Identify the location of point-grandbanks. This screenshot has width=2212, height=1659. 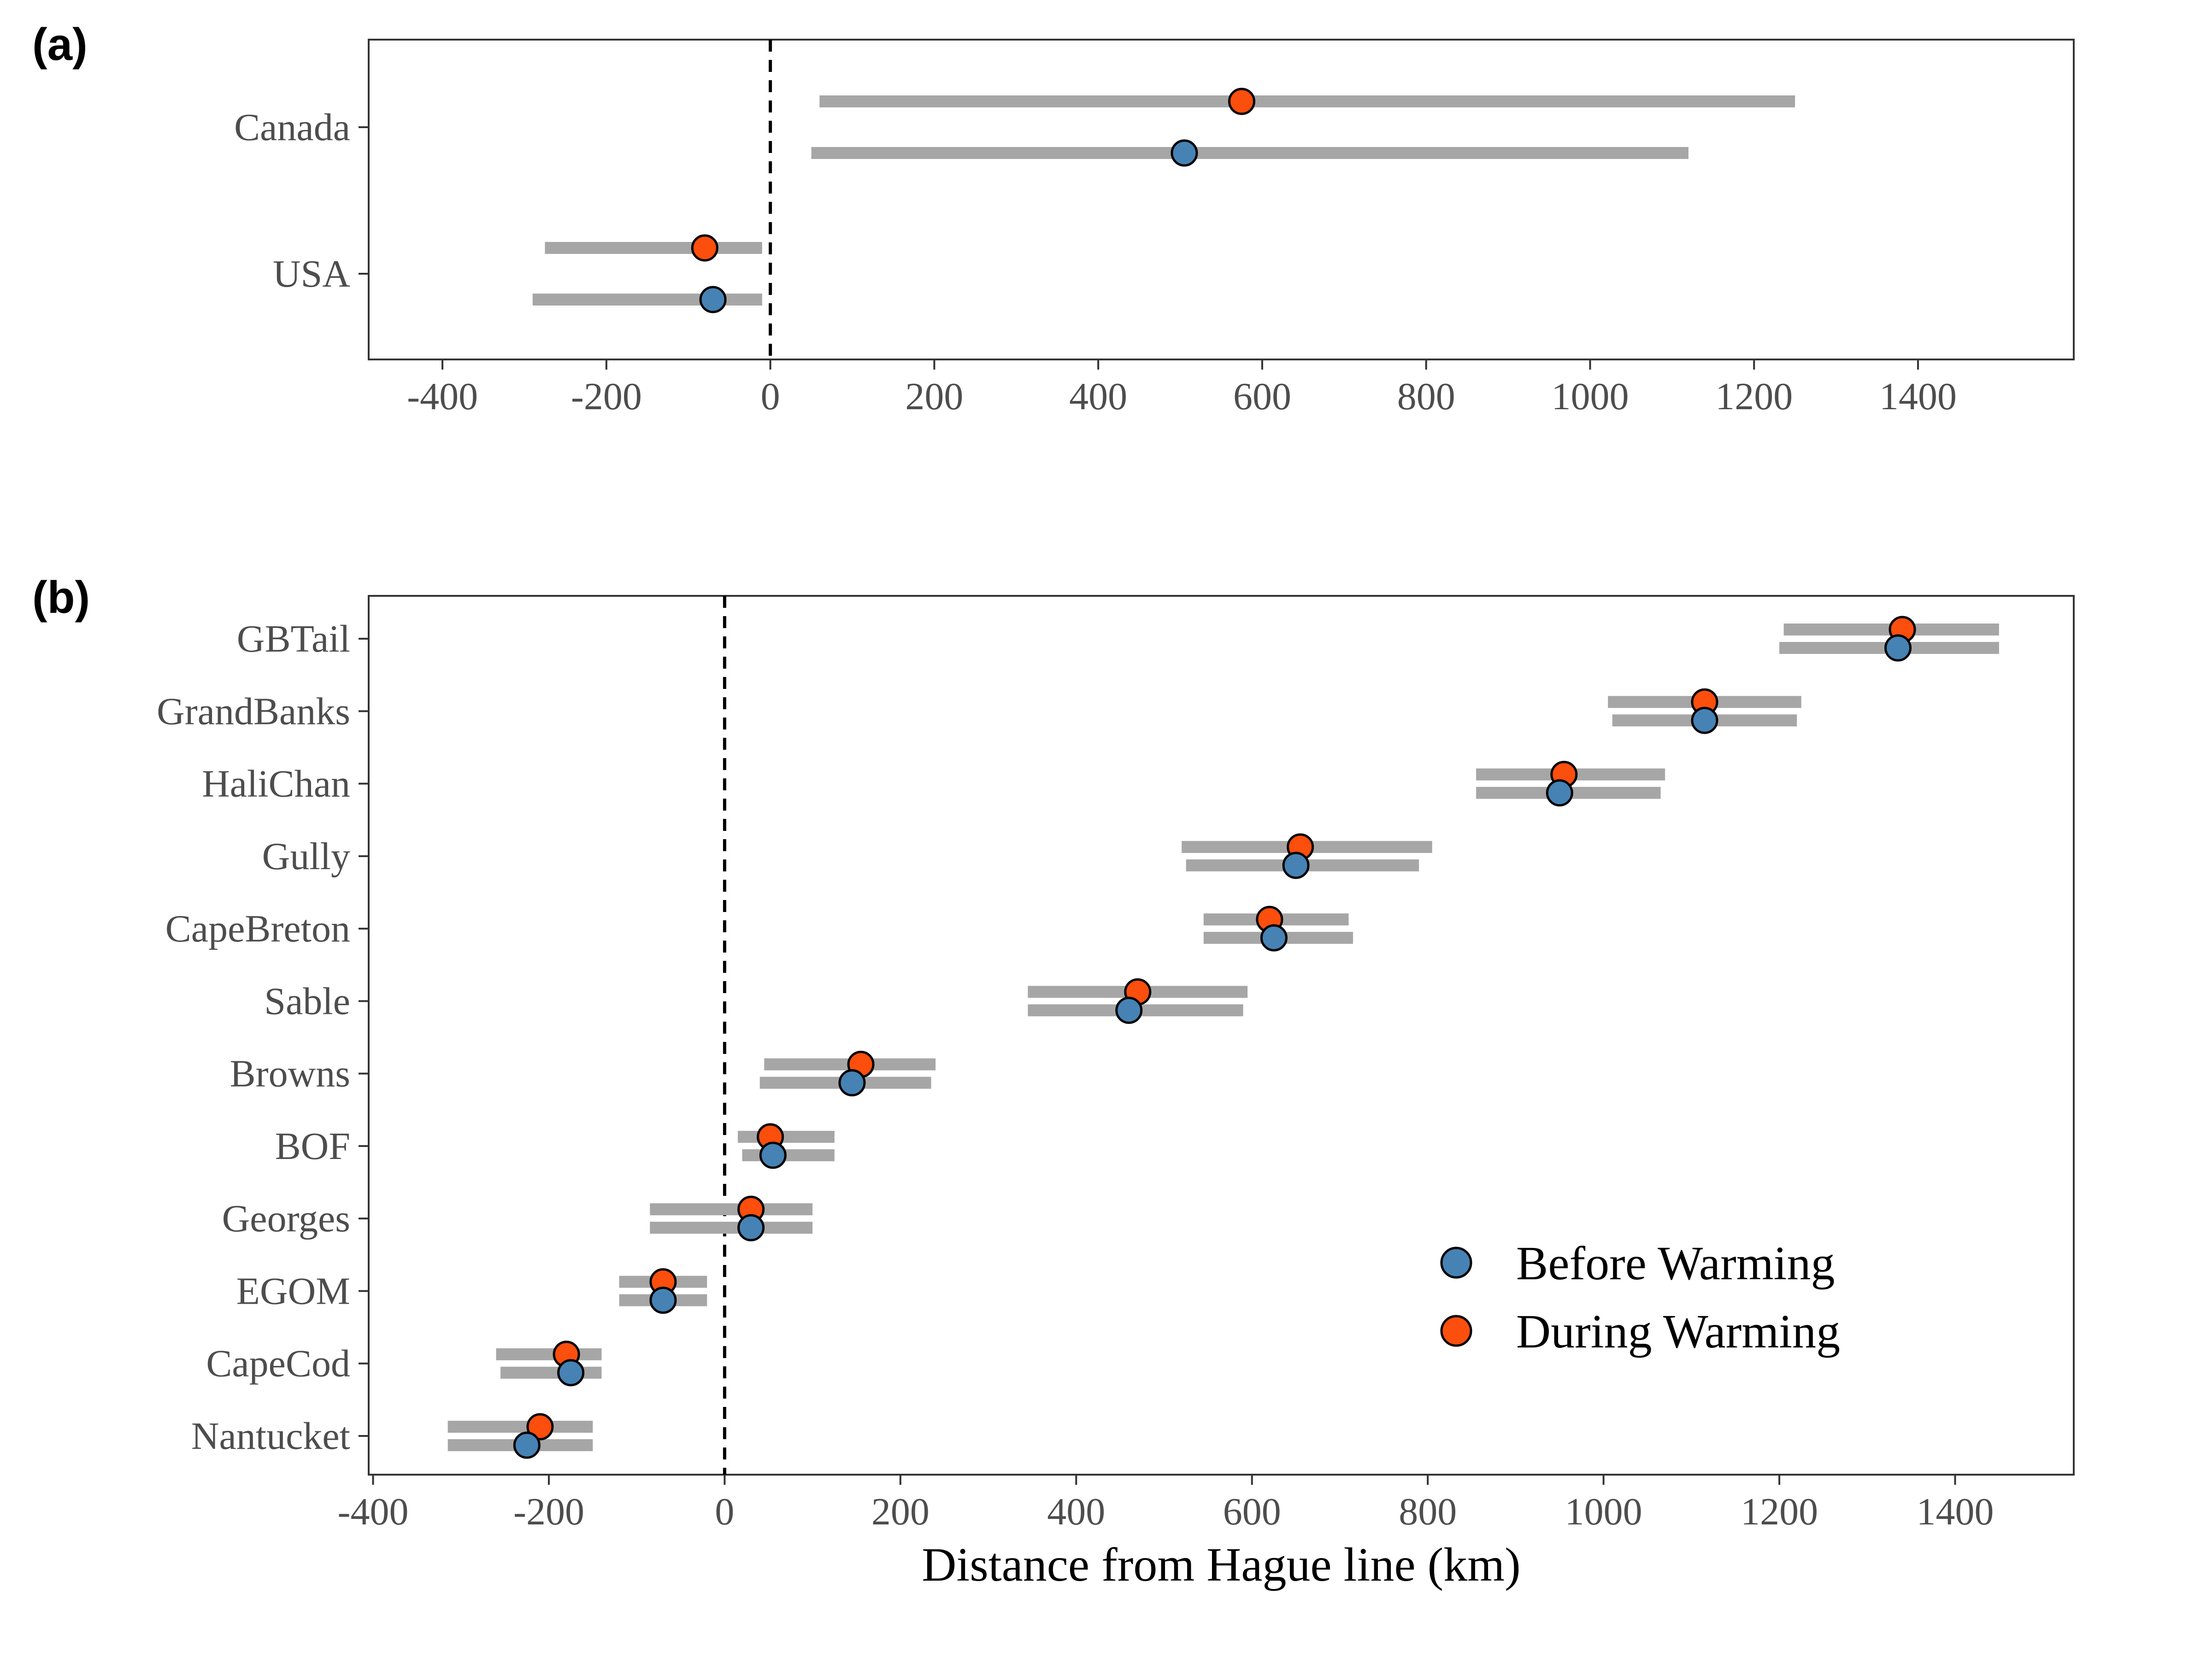
(1704, 720).